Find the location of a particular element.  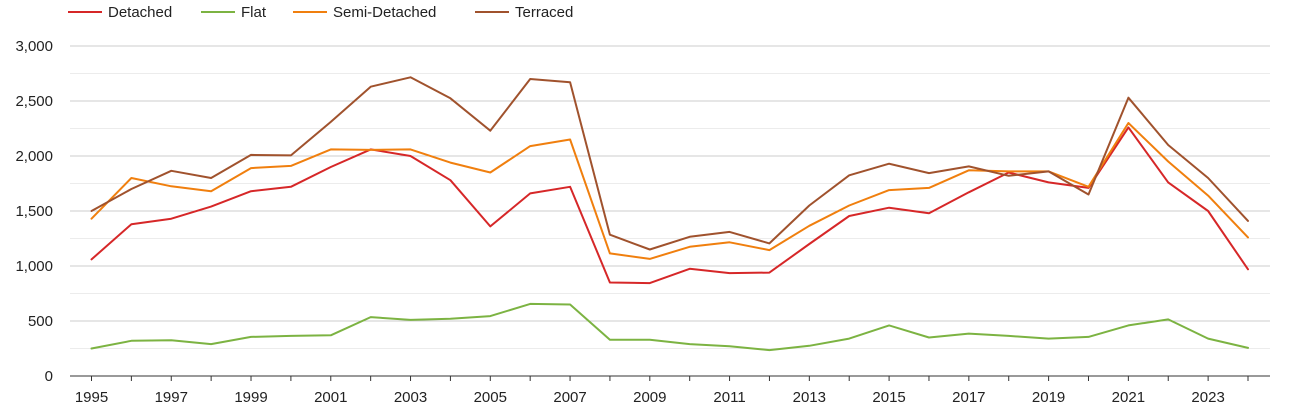

x-tick-label: 1995 is located at coordinates (91, 397).